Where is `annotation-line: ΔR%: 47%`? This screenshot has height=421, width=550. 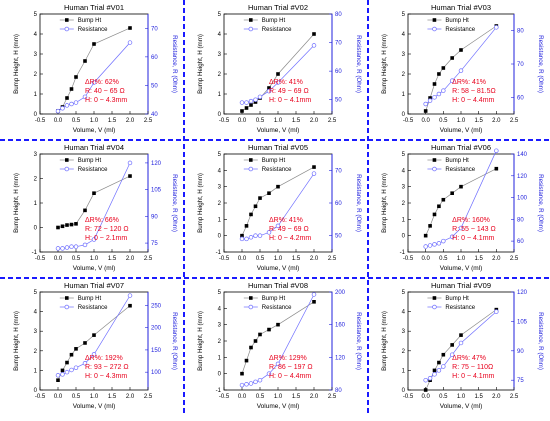
annotation-line: ΔR%: 47% is located at coordinates (469, 358).